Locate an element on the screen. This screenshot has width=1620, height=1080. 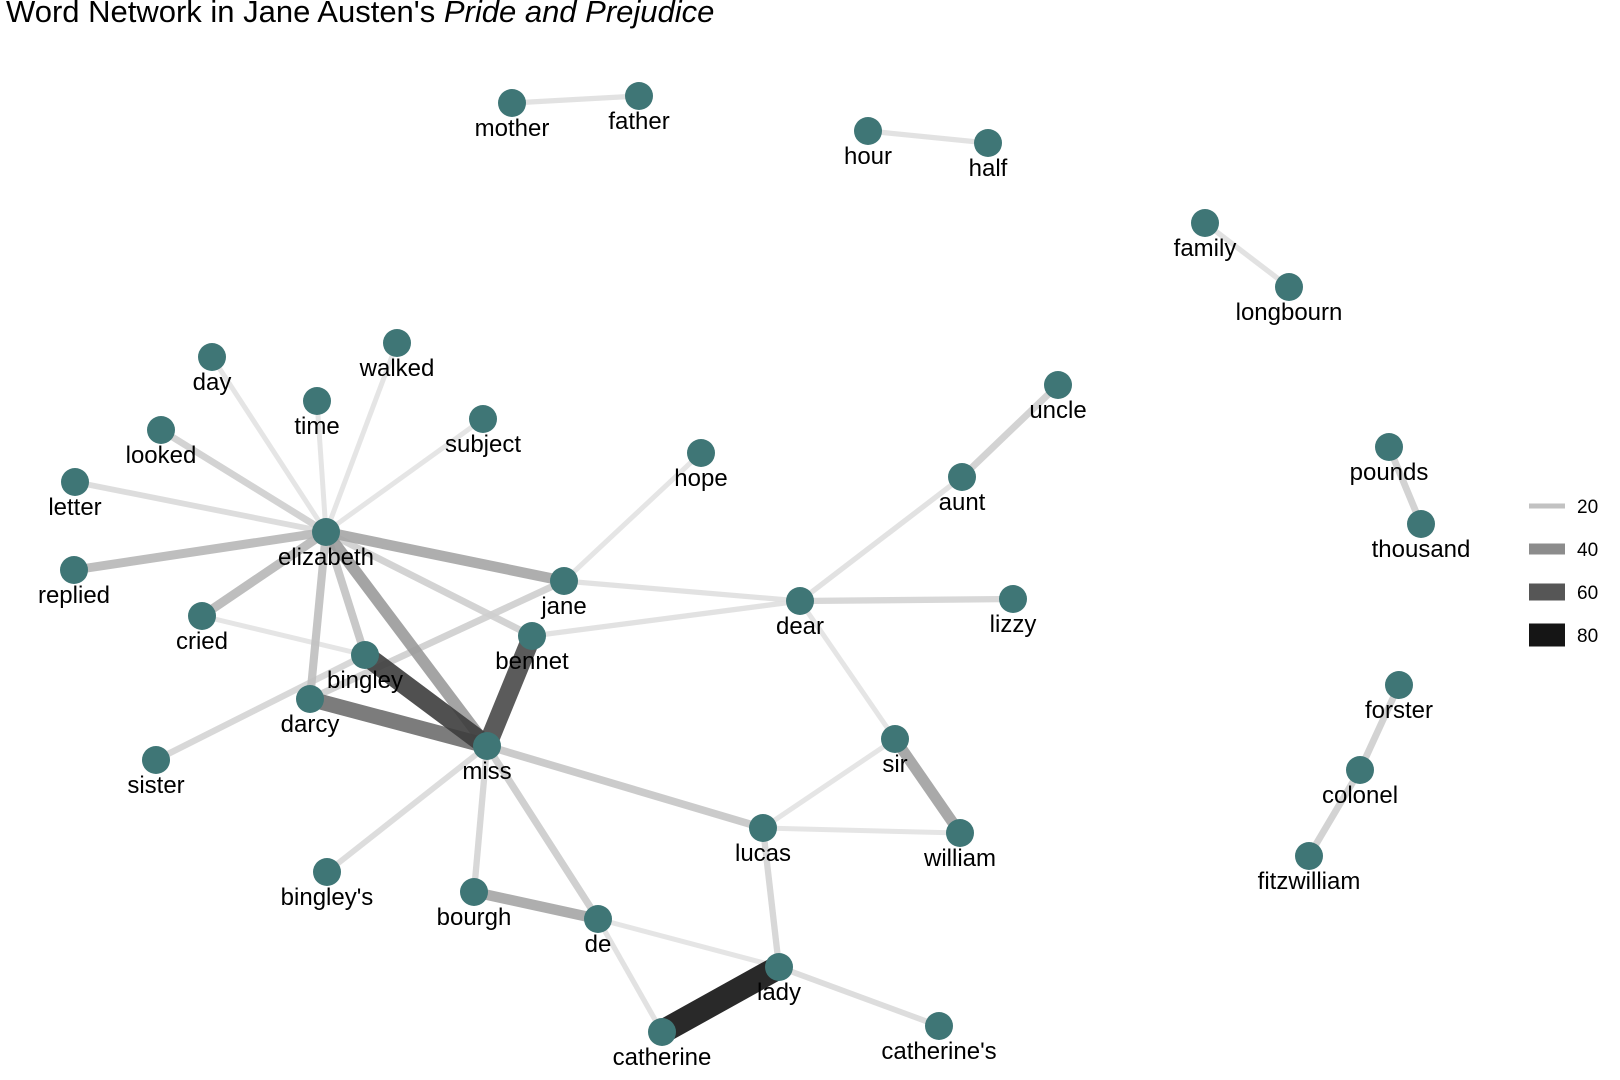
node-label-bingleys: bingley's is located at coordinates (327, 897).